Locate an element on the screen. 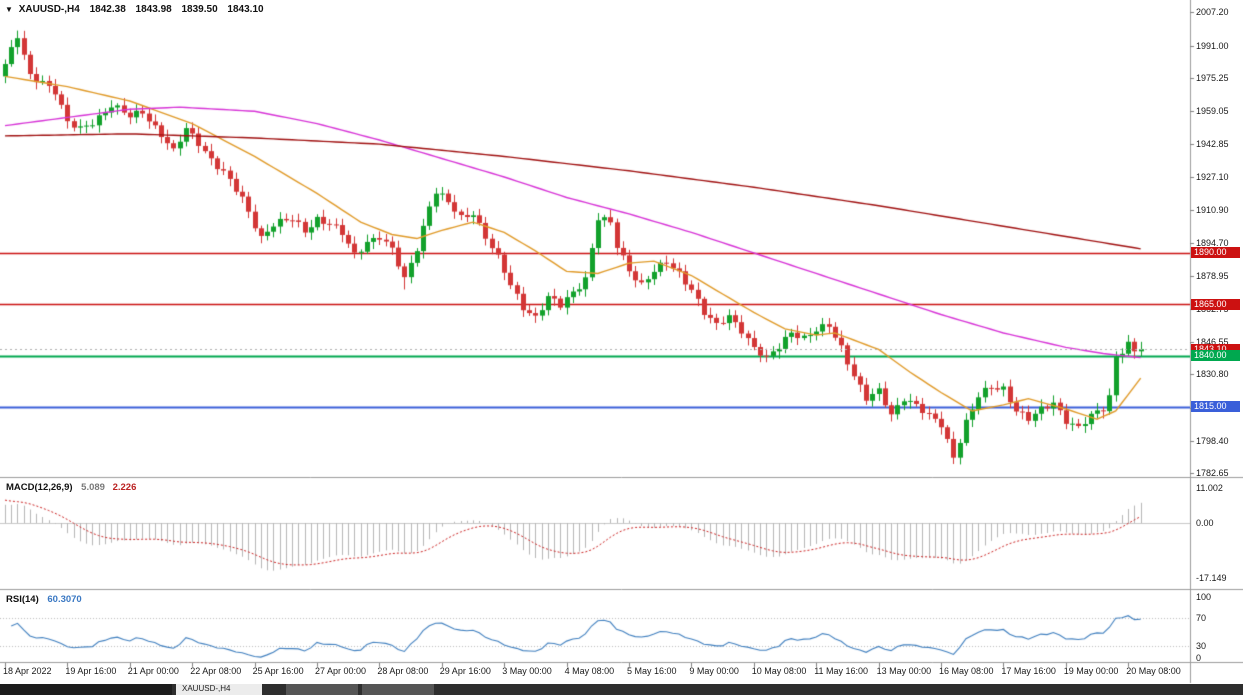 Image resolution: width=1243 pixels, height=695 pixels. macd-value: 5.089 is located at coordinates (93, 487).